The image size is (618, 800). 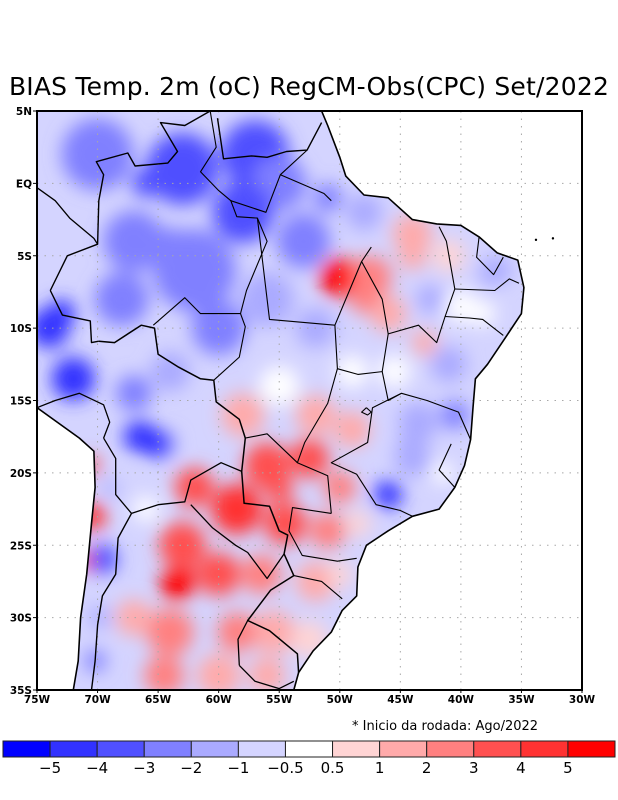 I want to click on colorbar-label: −5, so click(x=50, y=768).